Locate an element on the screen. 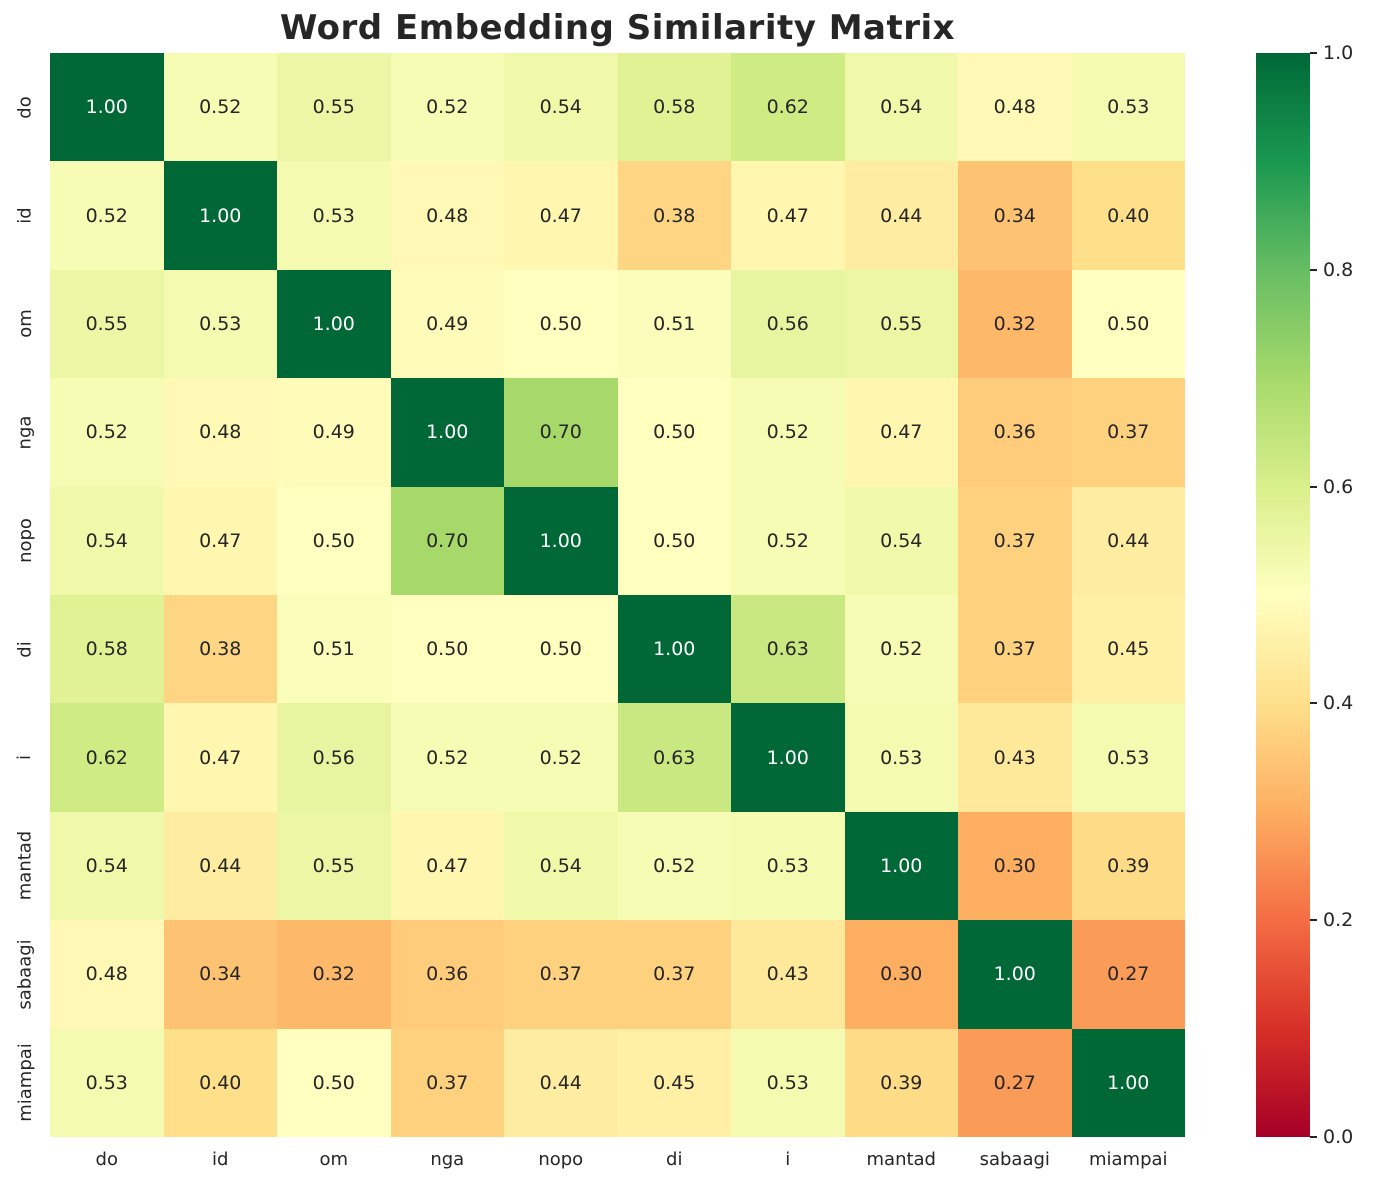 Image resolution: width=1373 pixels, height=1186 pixels. cell-value: 0.44 is located at coordinates (901, 215).